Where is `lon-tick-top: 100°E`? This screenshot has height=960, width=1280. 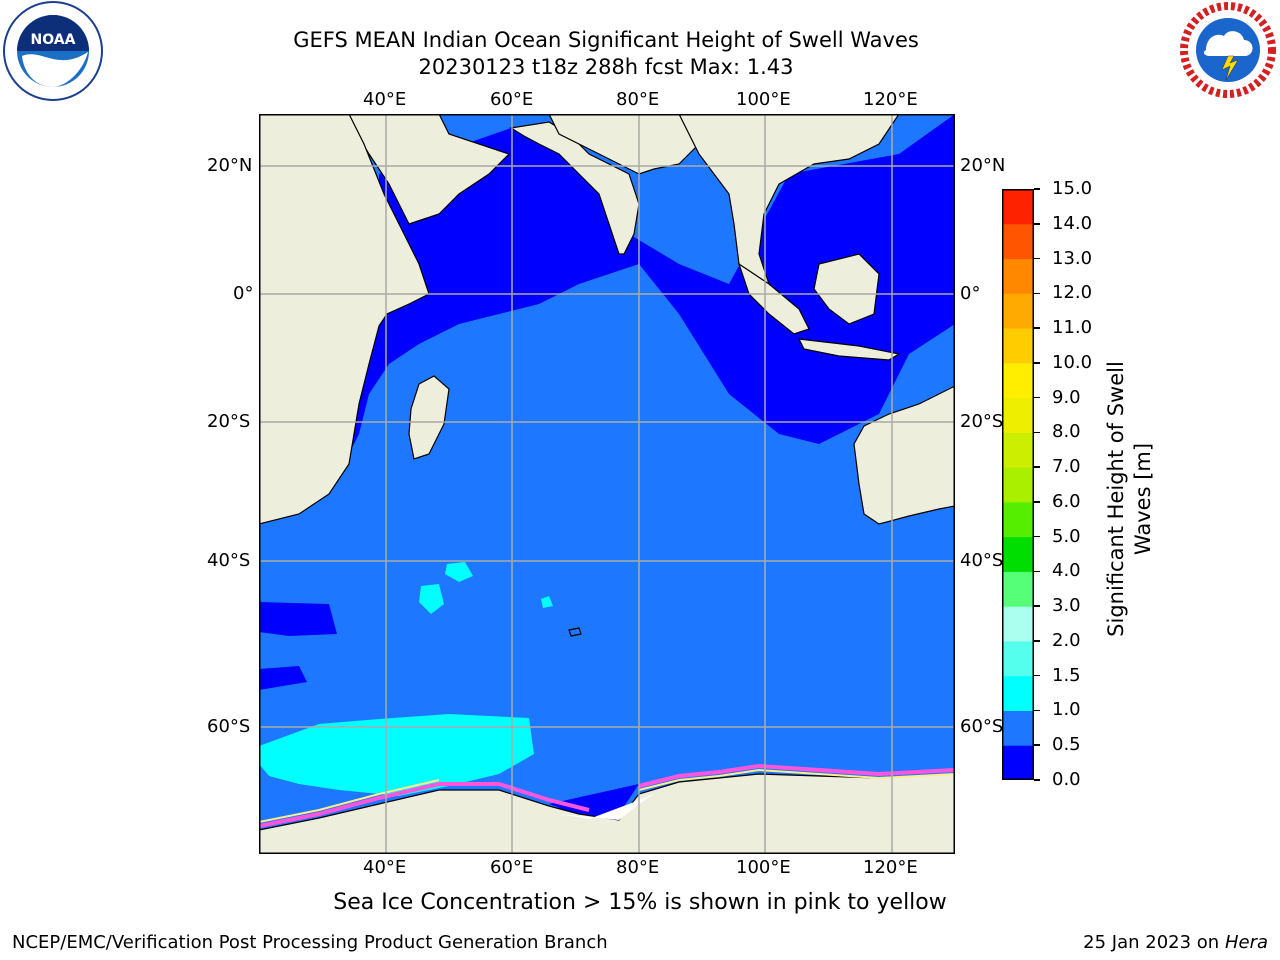
lon-tick-top: 100°E is located at coordinates (763, 99).